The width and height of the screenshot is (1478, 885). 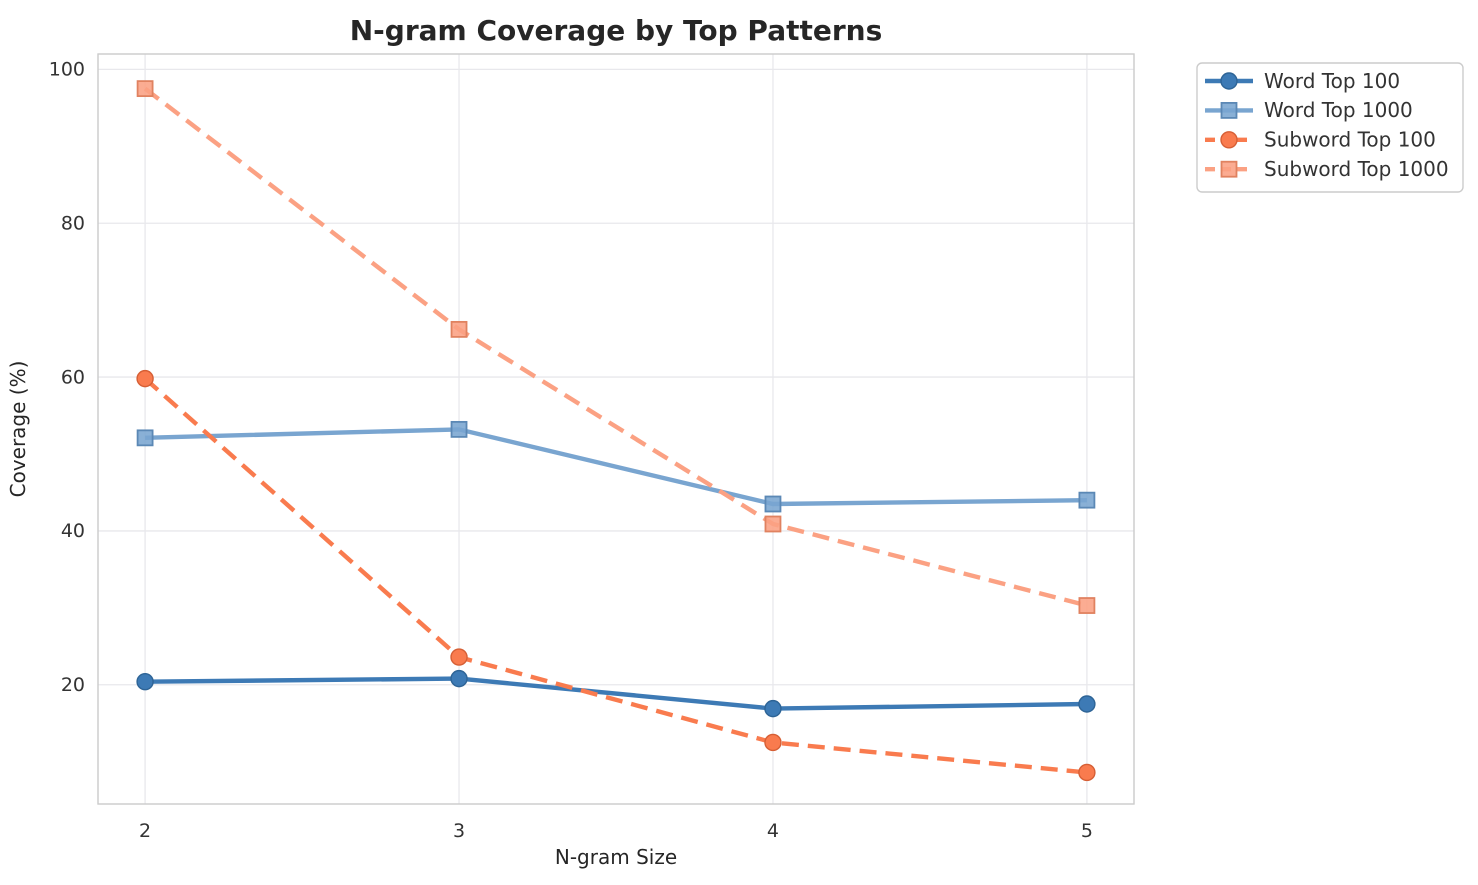 What do you see at coordinates (1087, 831) in the screenshot?
I see `x-tick-label: 5` at bounding box center [1087, 831].